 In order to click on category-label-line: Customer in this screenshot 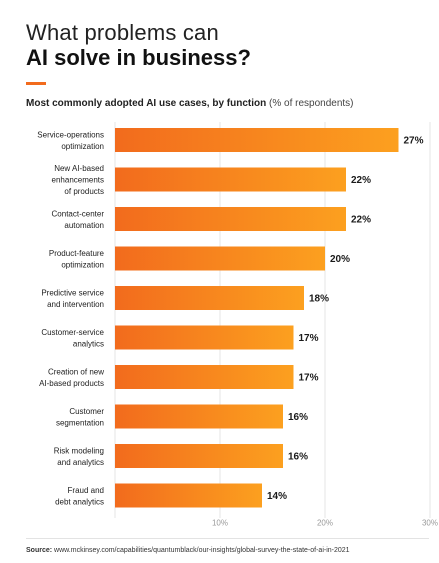, I will do `click(86, 411)`.